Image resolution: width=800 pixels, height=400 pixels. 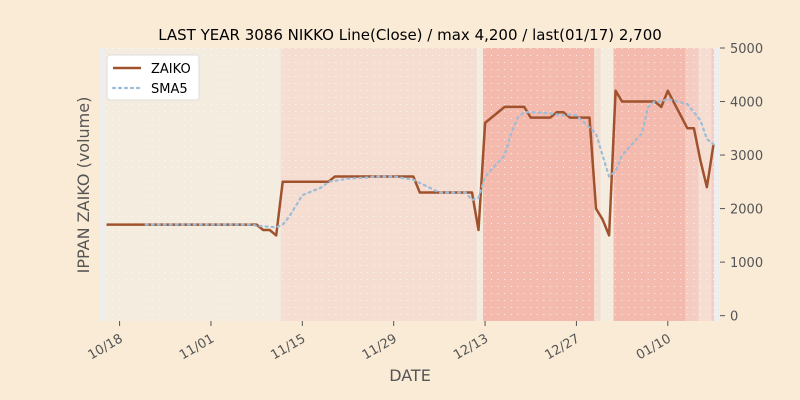 I want to click on legend-box, so click(x=153, y=77).